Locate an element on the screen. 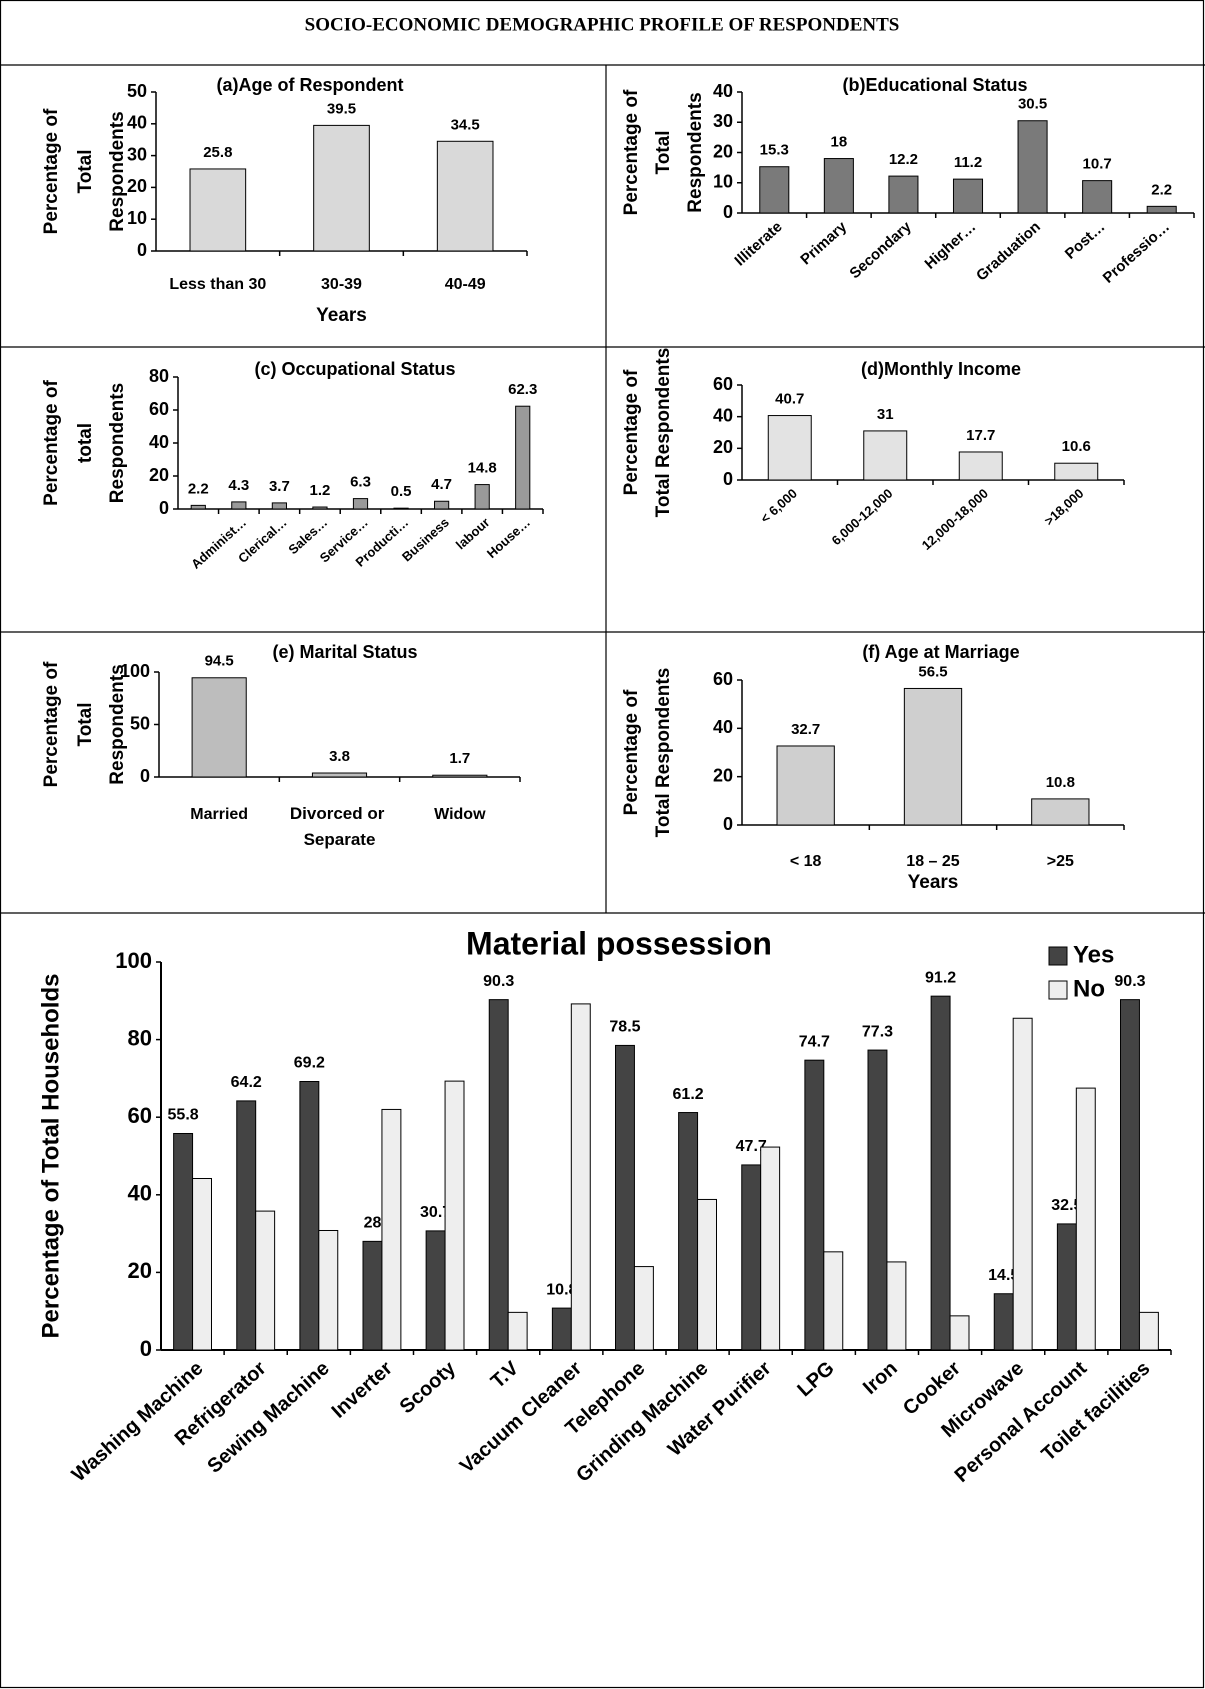 This screenshot has width=1205, height=1689. data-label: 18 is located at coordinates (839, 142).